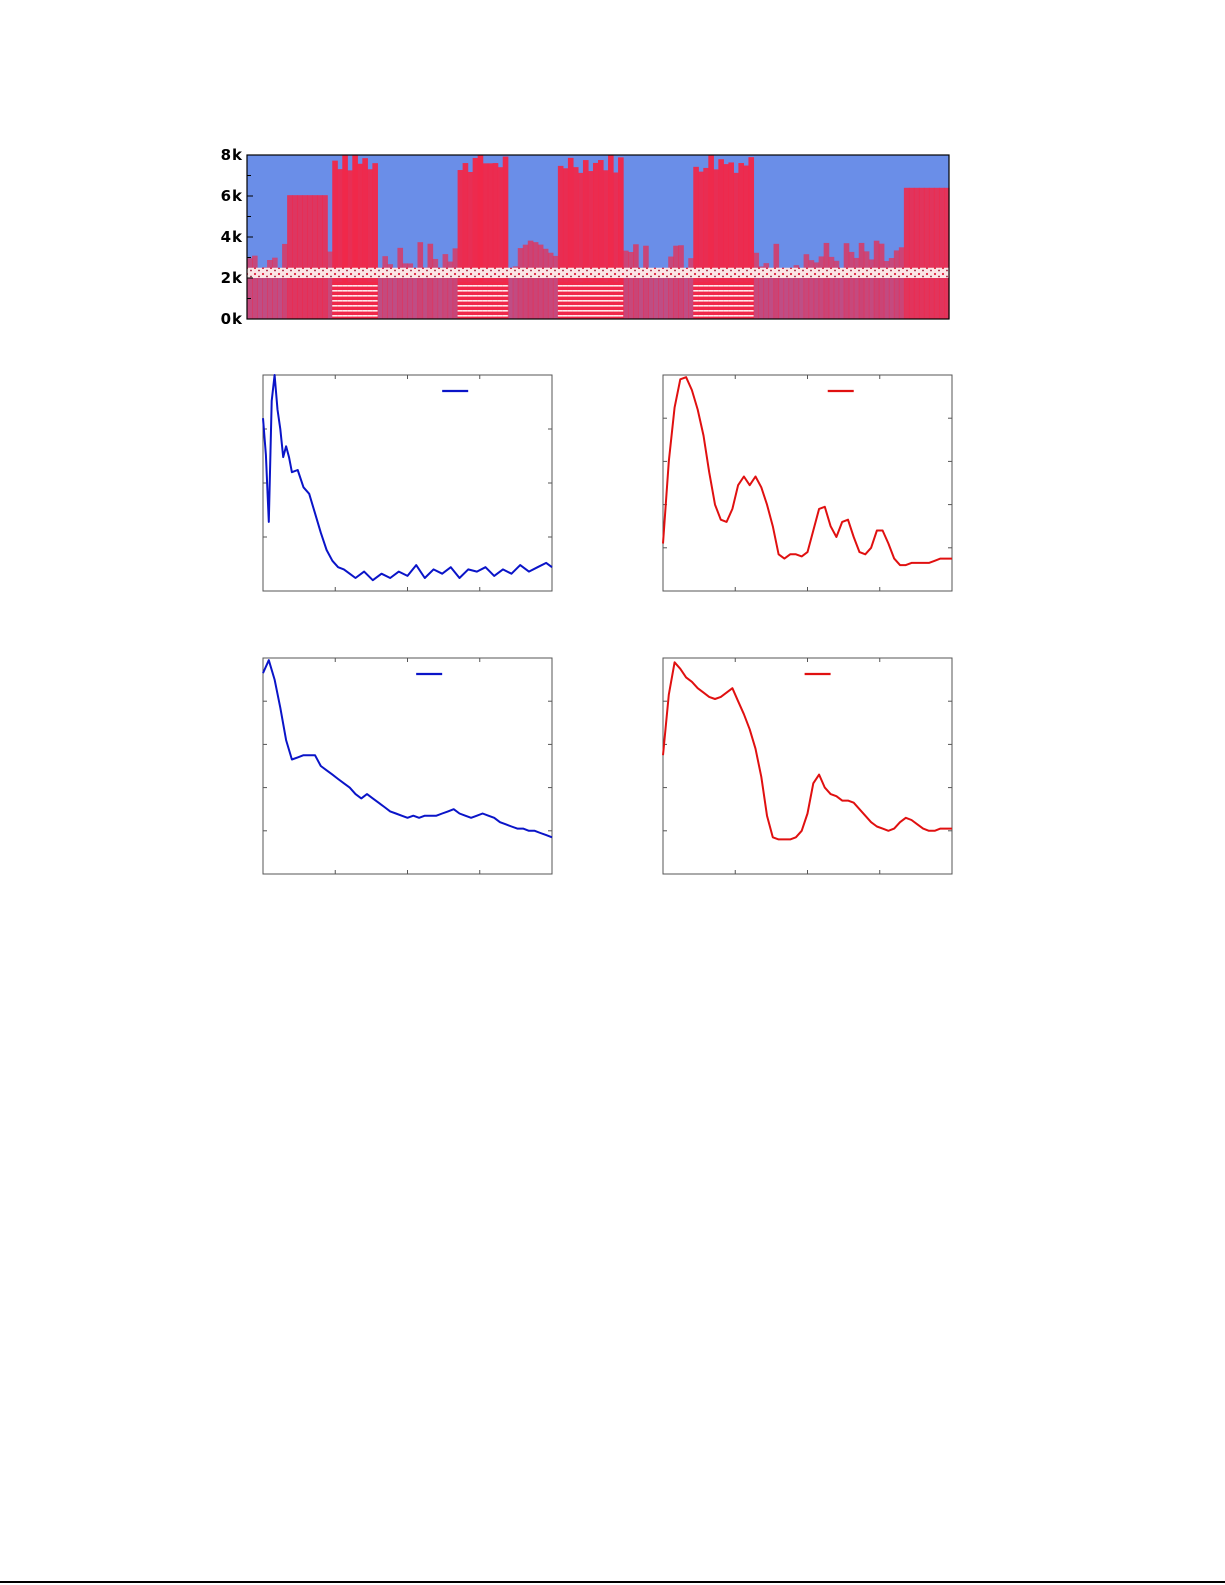  What do you see at coordinates (807, 483) in the screenshot?
I see `chart-top-right-svg` at bounding box center [807, 483].